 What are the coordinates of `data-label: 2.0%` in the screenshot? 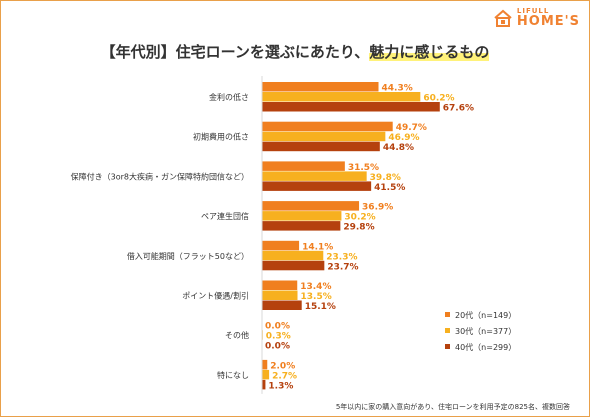 It's located at (282, 366).